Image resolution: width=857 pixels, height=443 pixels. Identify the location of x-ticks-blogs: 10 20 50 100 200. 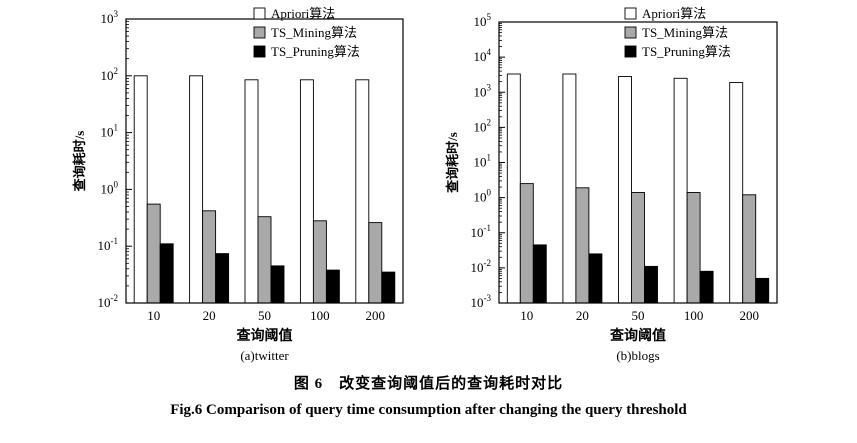
(639, 315).